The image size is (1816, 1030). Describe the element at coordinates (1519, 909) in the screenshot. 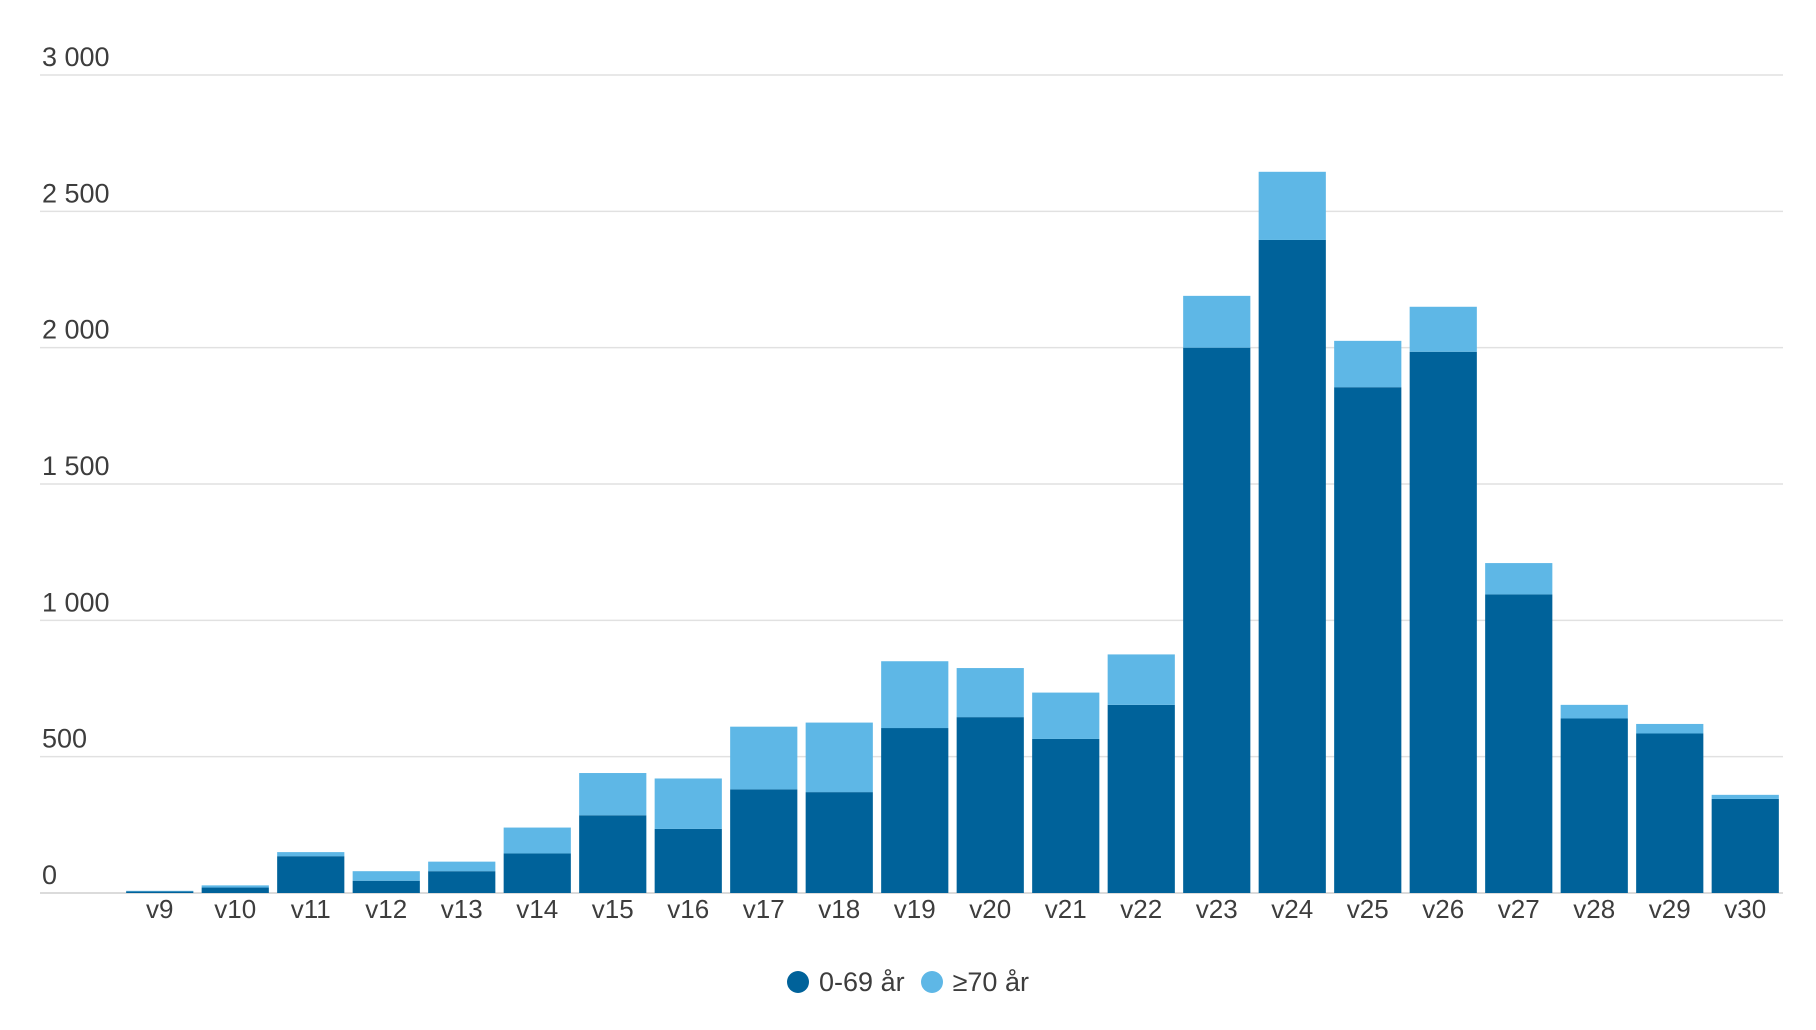

I see `x-tick-label-v27: v27` at that location.